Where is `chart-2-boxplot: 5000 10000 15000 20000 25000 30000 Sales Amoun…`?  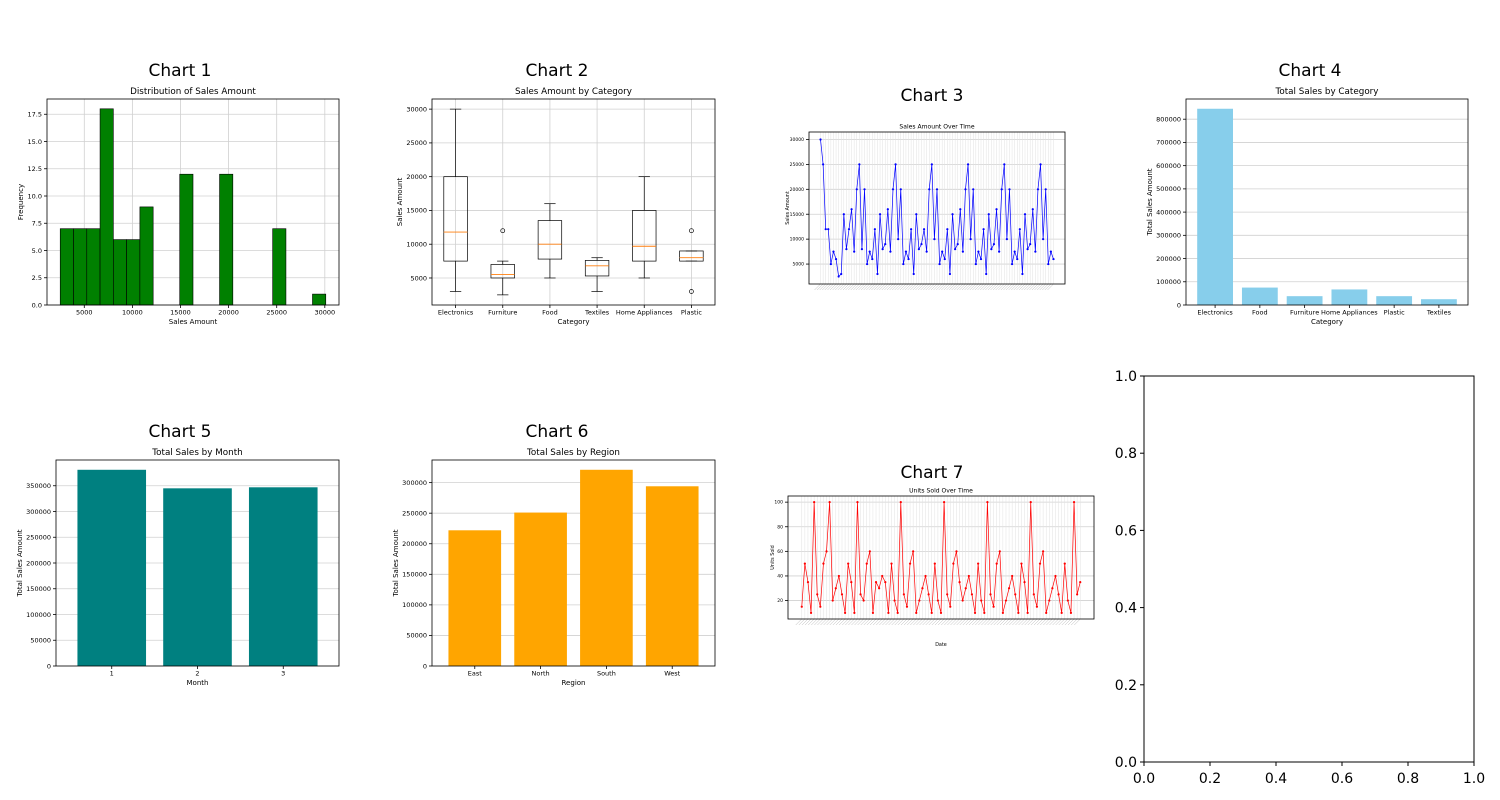 chart-2-boxplot: 5000 10000 15000 20000 25000 30000 Sales Amoun… is located at coordinates (555, 206).